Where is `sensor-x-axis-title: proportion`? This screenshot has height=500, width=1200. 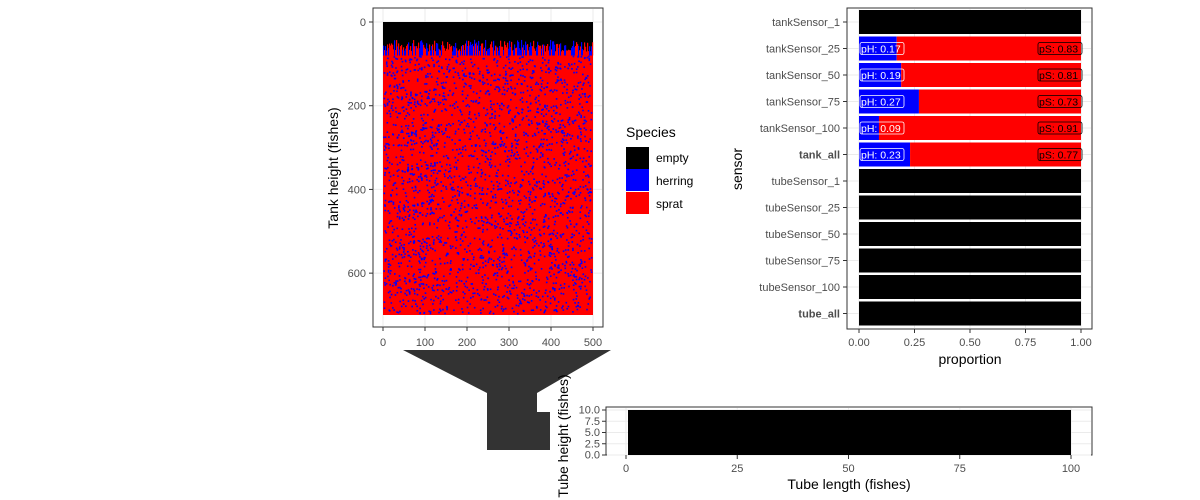
sensor-x-axis-title: proportion is located at coordinates (969, 359).